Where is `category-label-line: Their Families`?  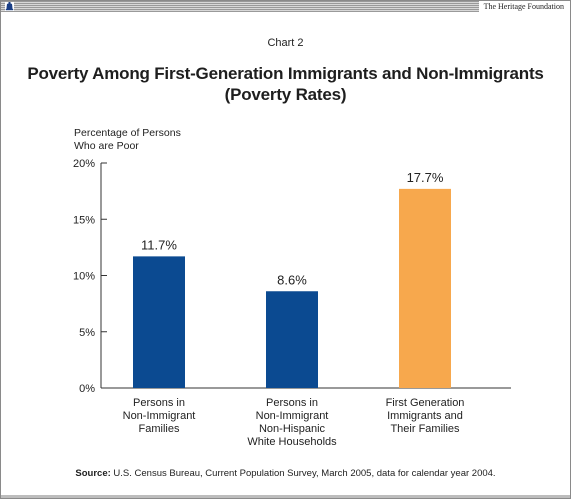
category-label-line: Their Families is located at coordinates (425, 429).